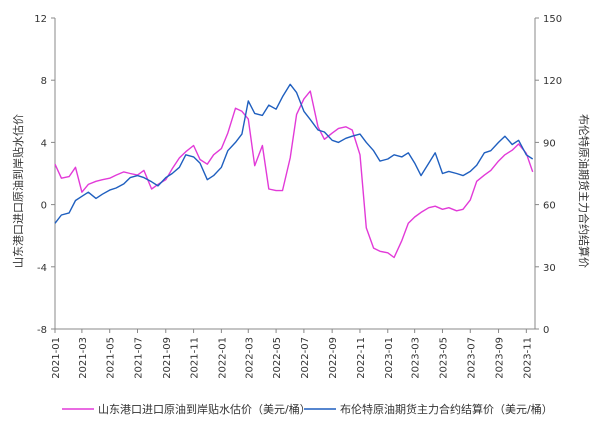 The image size is (599, 435). Describe the element at coordinates (584, 191) in the screenshot. I see `y-axis-right-label: 布伦特原油期货主力合约结算价` at that location.